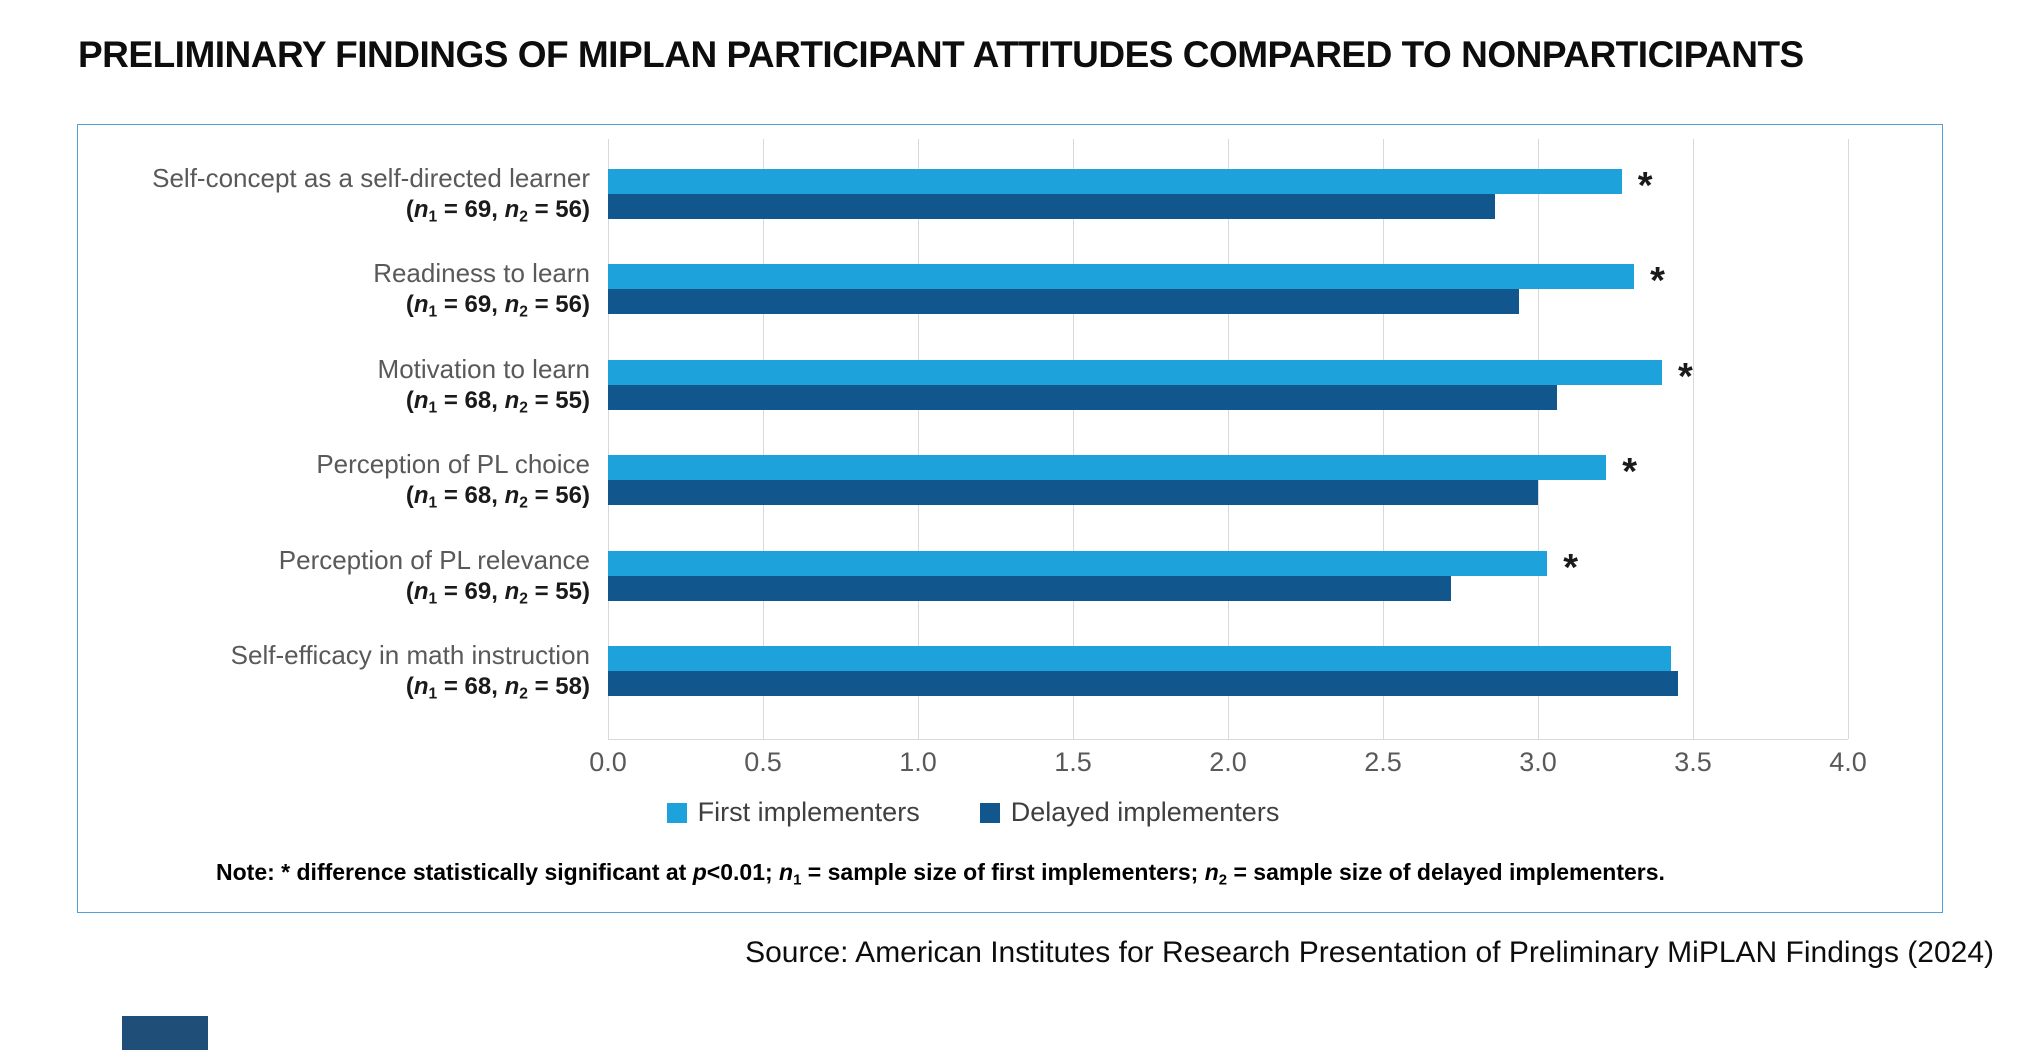 This screenshot has height=1050, width=2034. Describe the element at coordinates (410, 655) in the screenshot. I see `category-name: Self-efficacy in math instruction` at that location.